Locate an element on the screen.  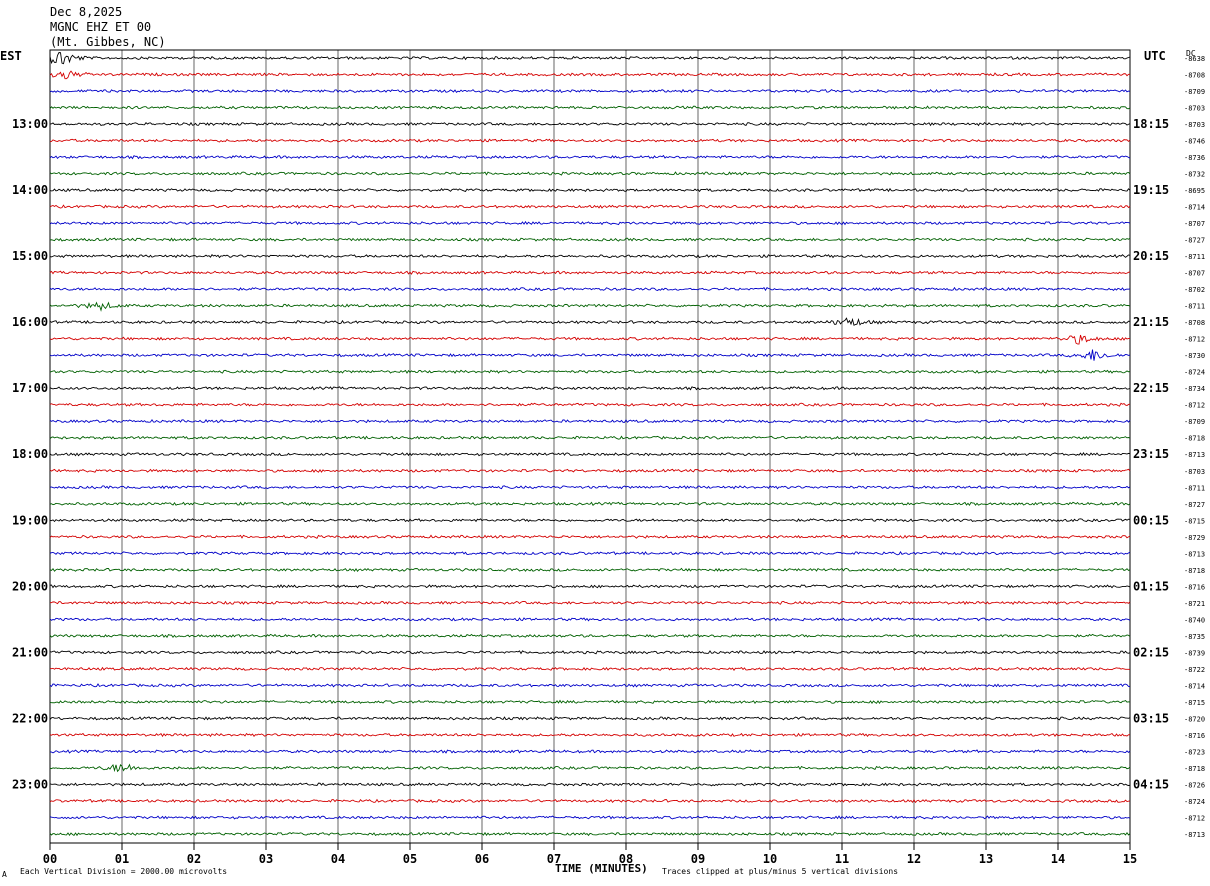
right-hour-label: 20:15 is located at coordinates (1151, 256).